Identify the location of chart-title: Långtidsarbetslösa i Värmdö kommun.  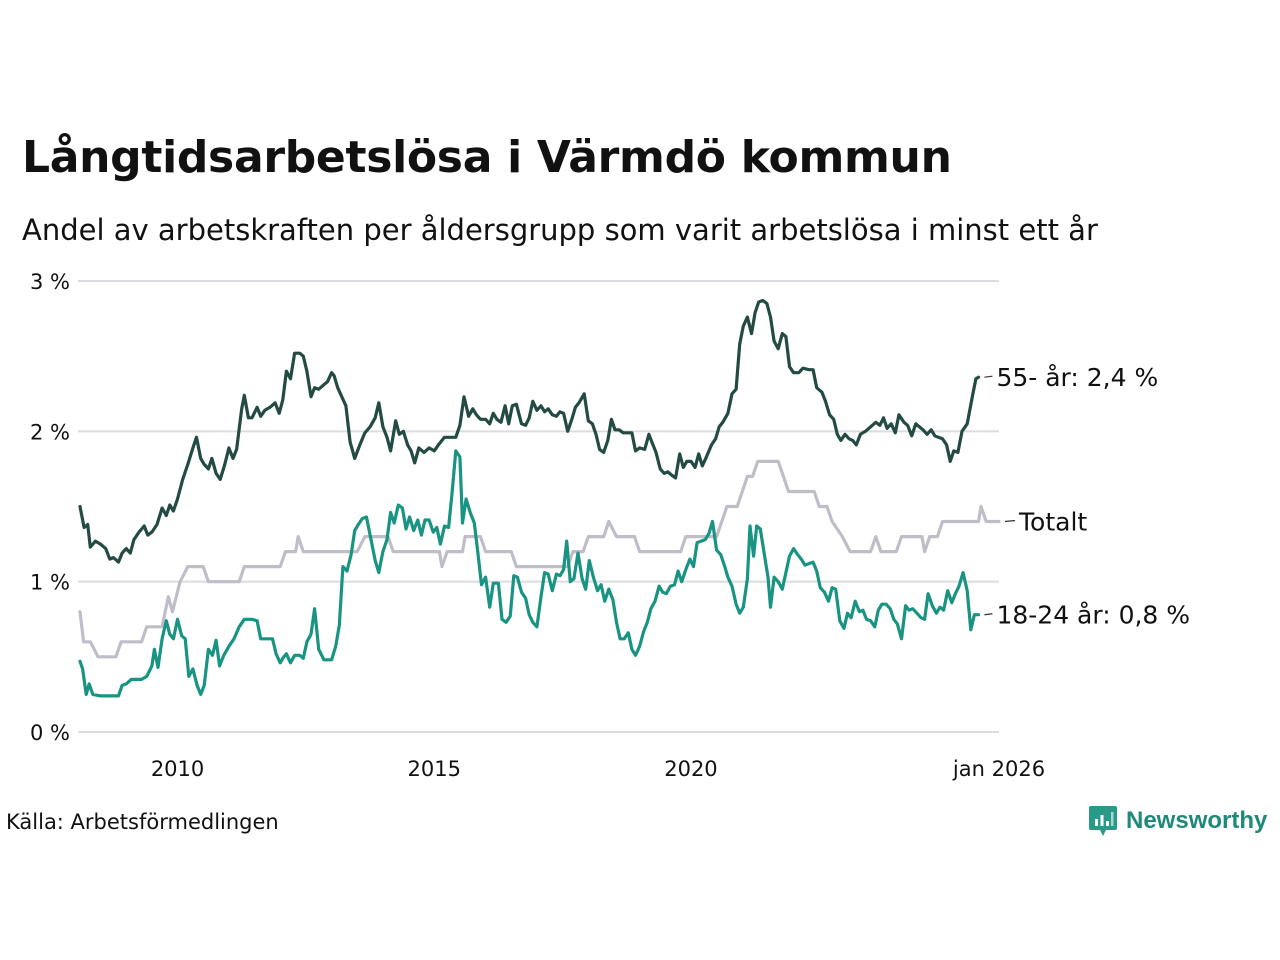
(487, 157).